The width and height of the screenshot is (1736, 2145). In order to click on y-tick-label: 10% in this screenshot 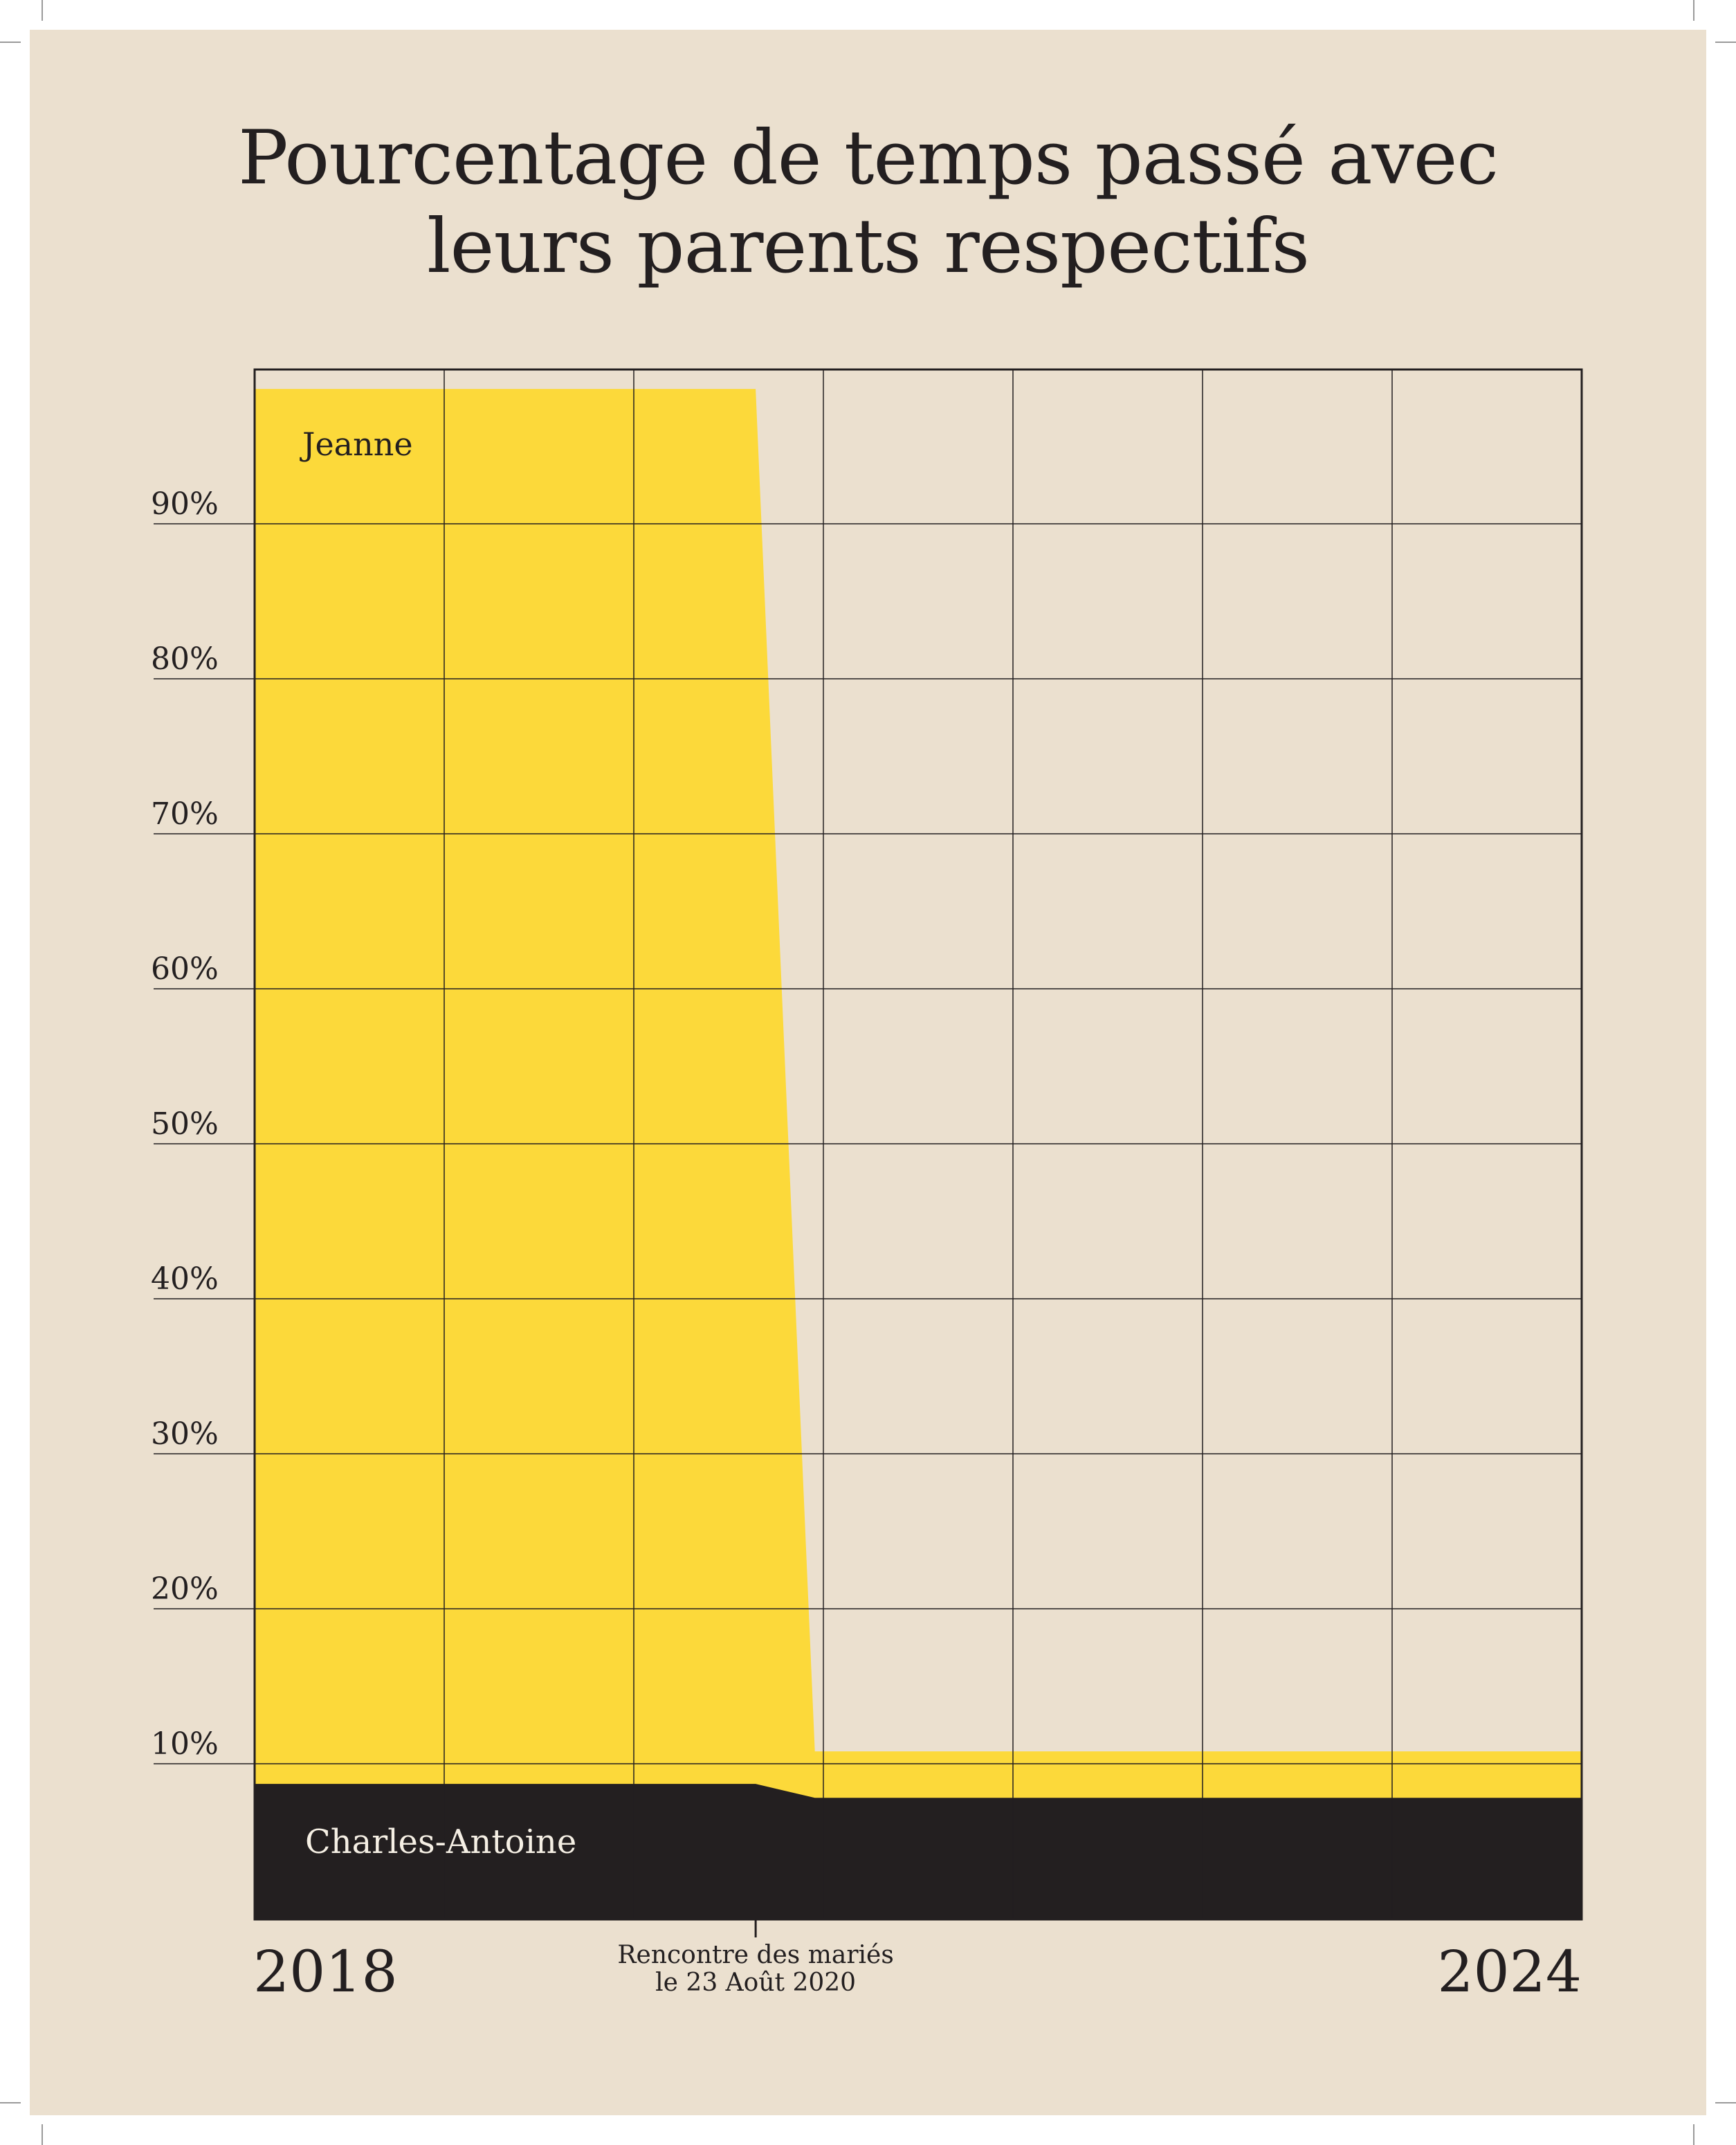, I will do `click(185, 1744)`.